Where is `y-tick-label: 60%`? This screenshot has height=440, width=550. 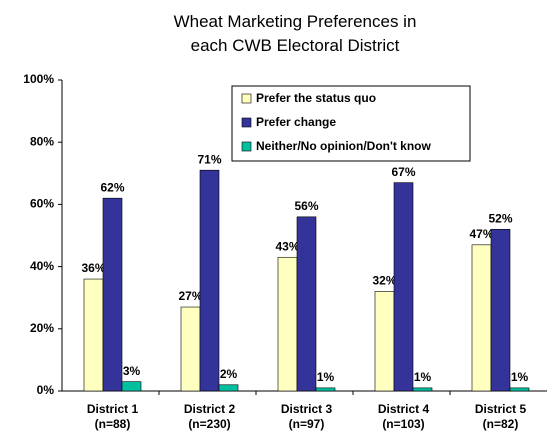
y-tick-label: 60% is located at coordinates (42, 204).